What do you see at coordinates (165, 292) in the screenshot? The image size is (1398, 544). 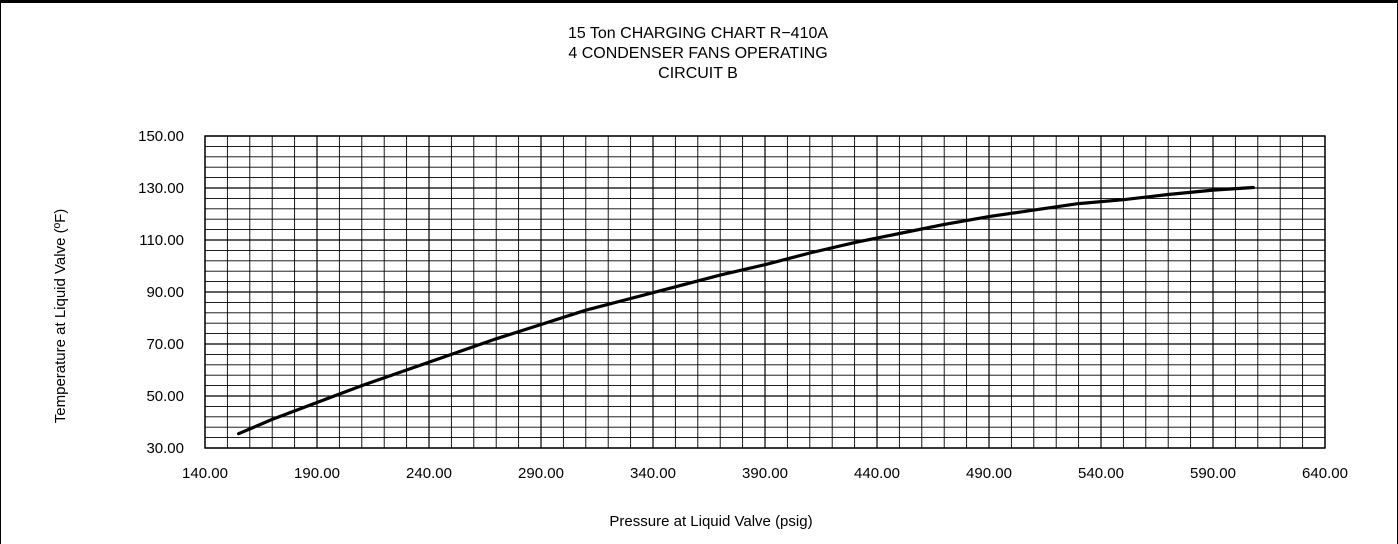 I see `y-tick-label: 90.00` at bounding box center [165, 292].